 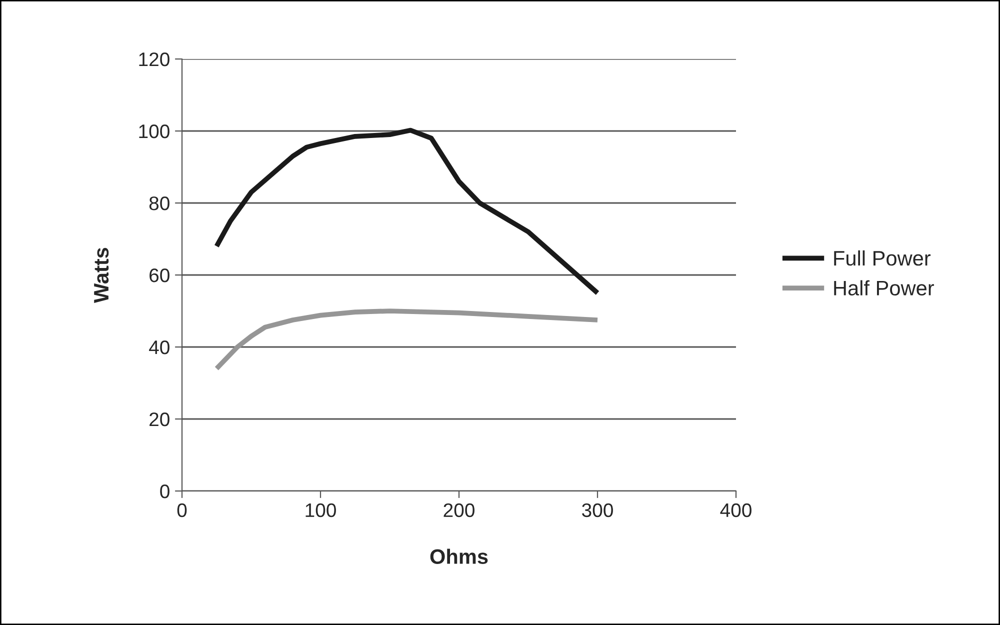 What do you see at coordinates (459, 556) in the screenshot?
I see `x-axis-title: Ohms` at bounding box center [459, 556].